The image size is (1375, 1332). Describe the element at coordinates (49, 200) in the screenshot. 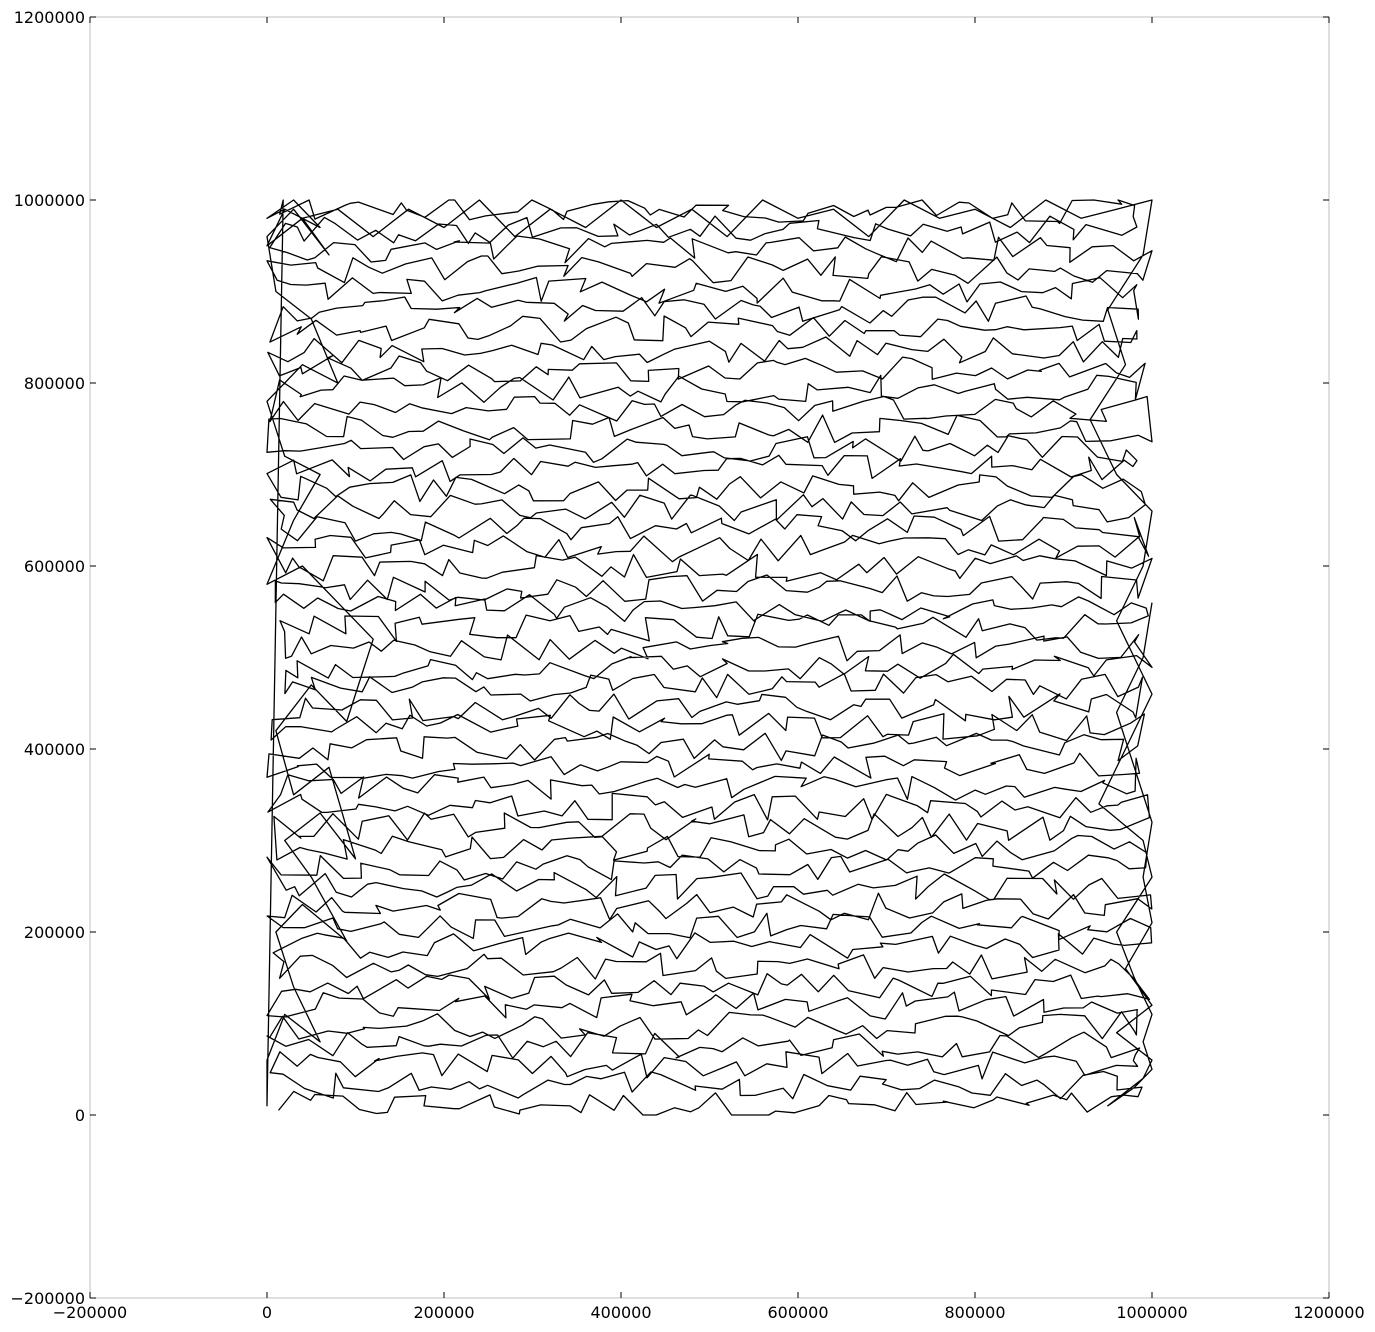

I see `y-tick-label: 1000000` at that location.